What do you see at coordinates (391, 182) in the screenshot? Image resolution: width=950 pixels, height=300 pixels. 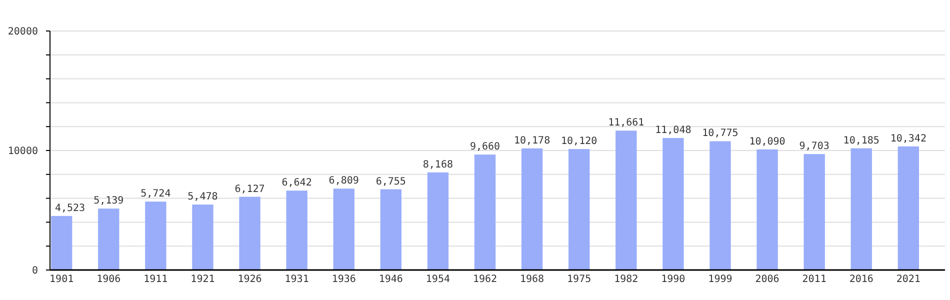 I see `data-label: 6,755` at bounding box center [391, 182].